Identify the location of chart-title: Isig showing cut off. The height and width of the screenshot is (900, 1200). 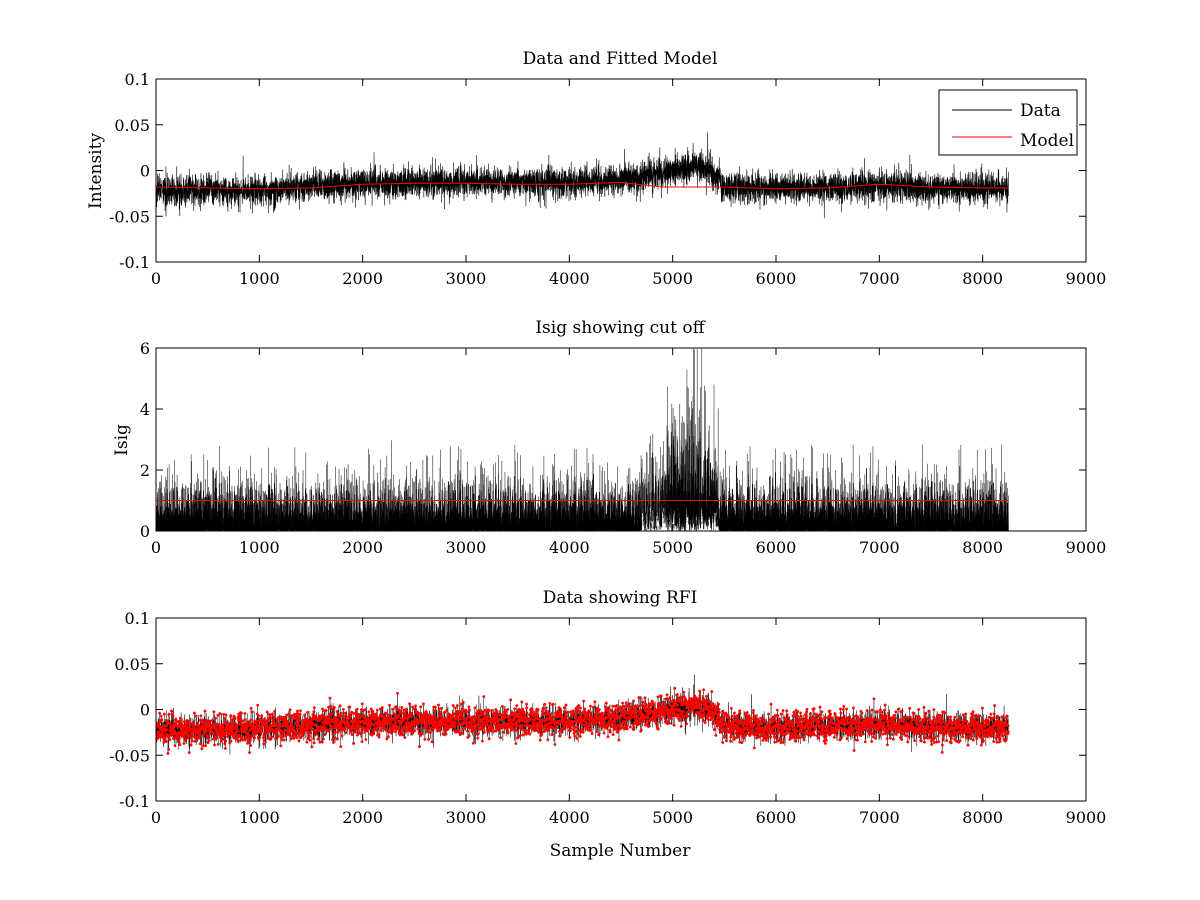
(620, 328).